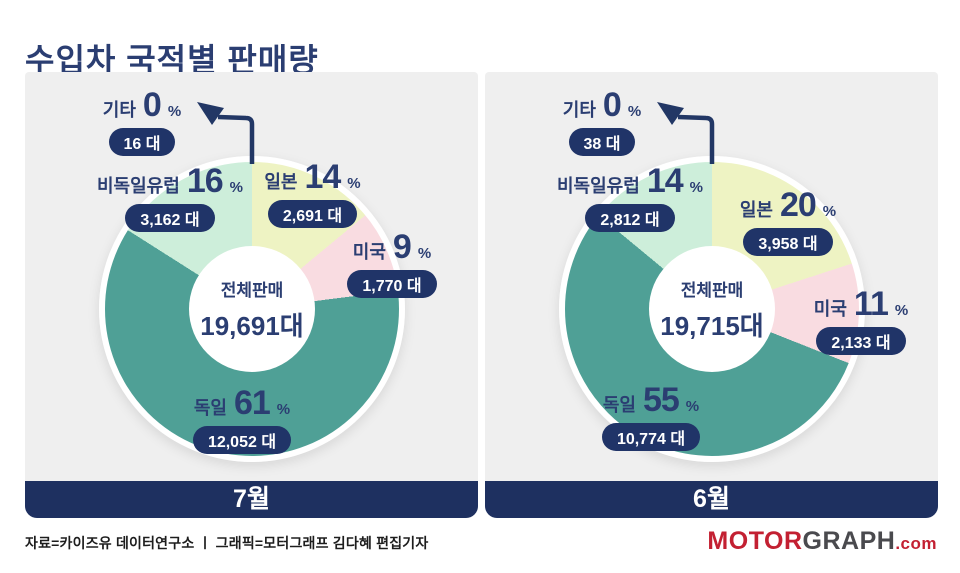 The width and height of the screenshot is (960, 573). Describe the element at coordinates (712, 325) in the screenshot. I see `total-value: 19,715대` at that location.